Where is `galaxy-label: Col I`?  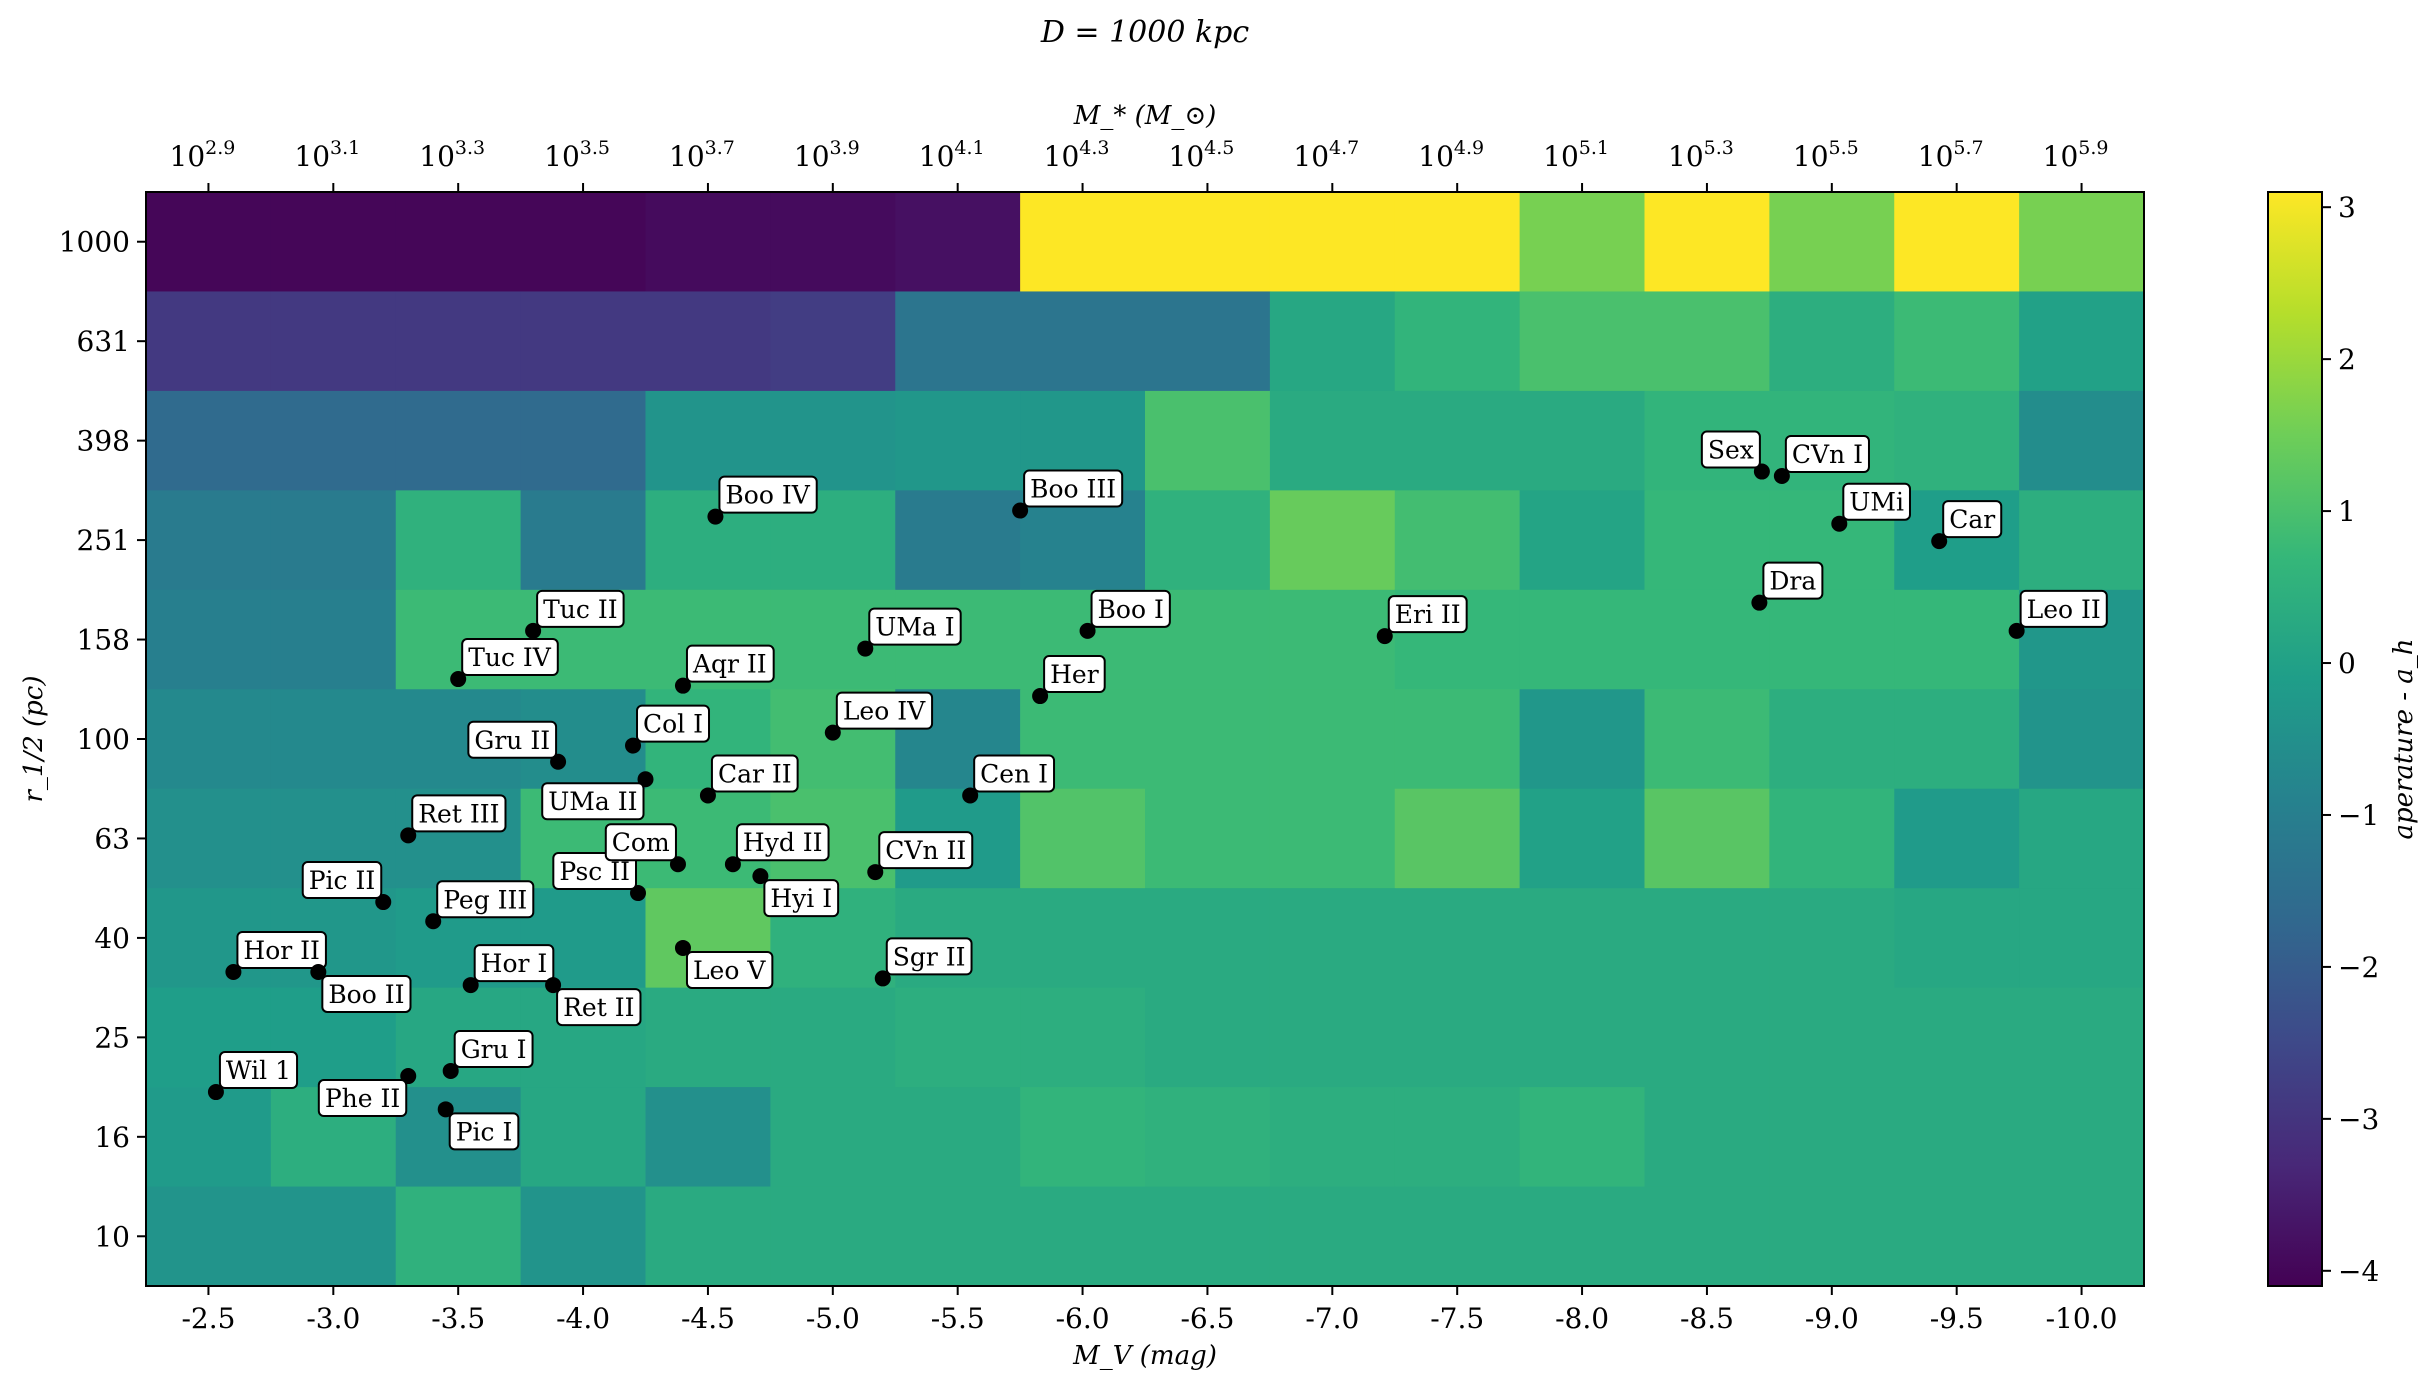 galaxy-label: Col I is located at coordinates (673, 724).